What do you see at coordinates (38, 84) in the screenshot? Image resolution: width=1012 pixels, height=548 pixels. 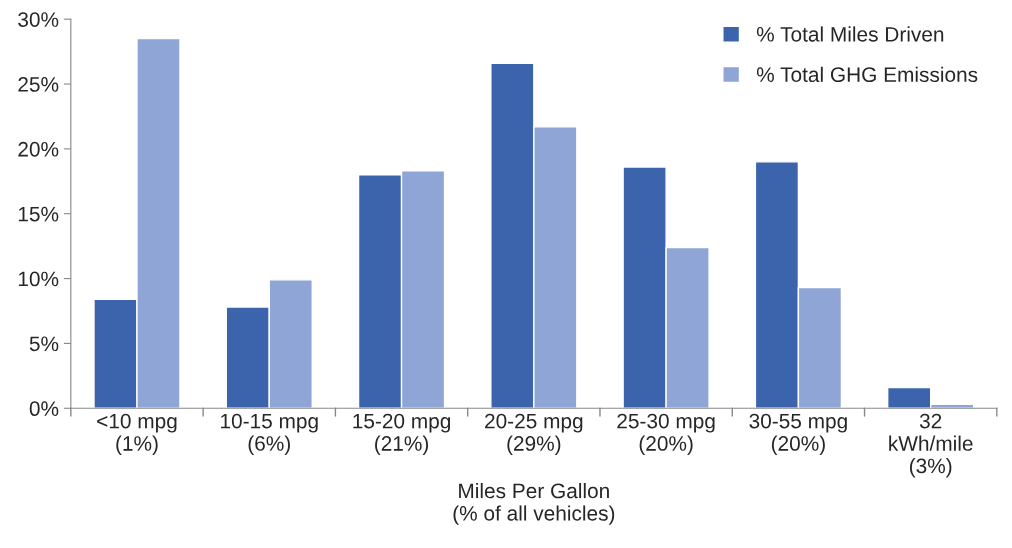 I see `y-tick-label: 25%` at bounding box center [38, 84].